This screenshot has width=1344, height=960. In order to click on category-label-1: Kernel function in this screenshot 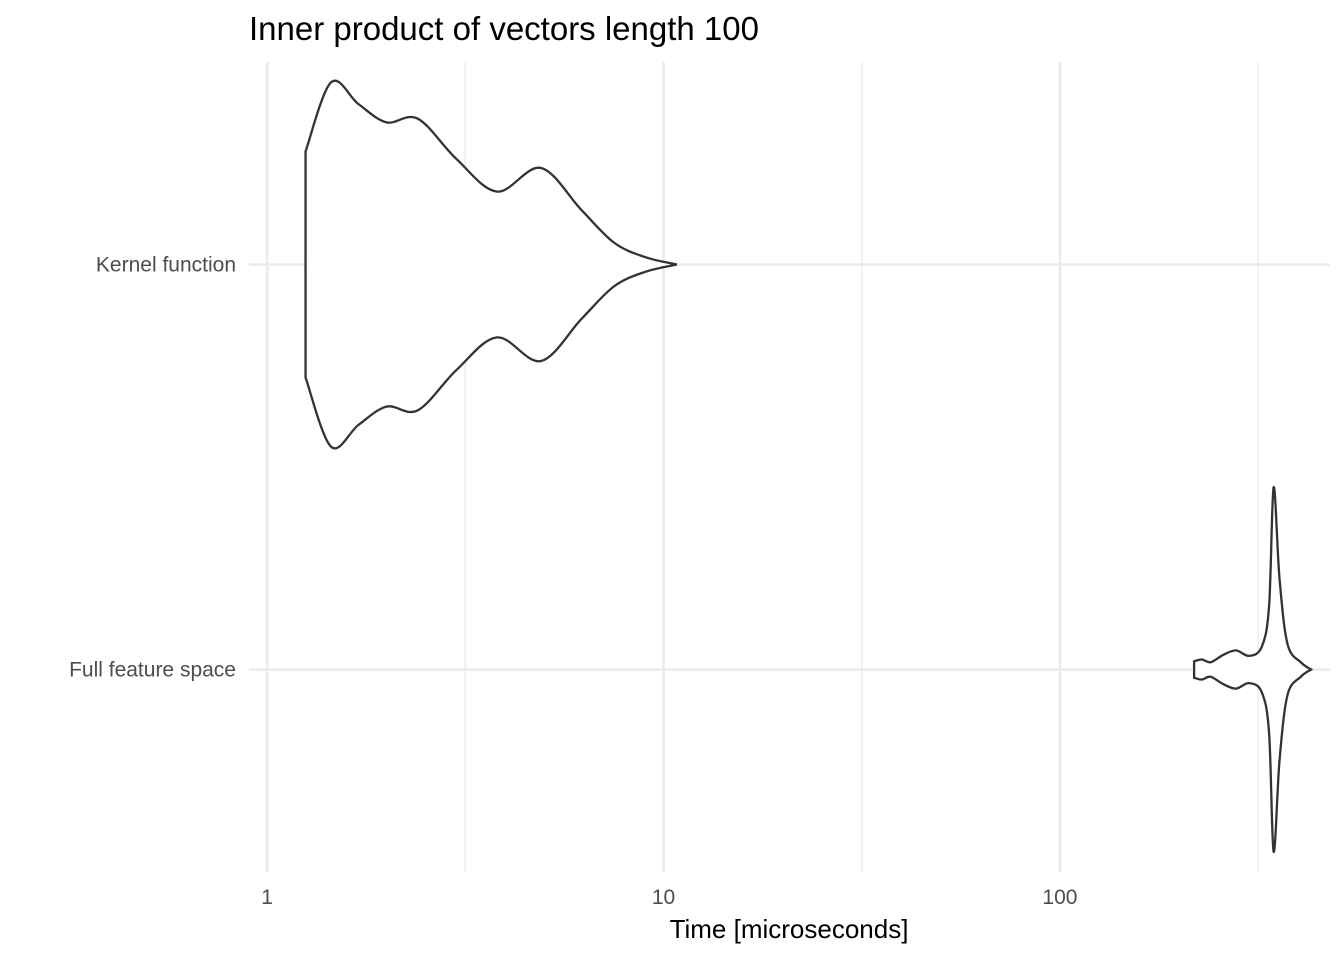, I will do `click(166, 265)`.